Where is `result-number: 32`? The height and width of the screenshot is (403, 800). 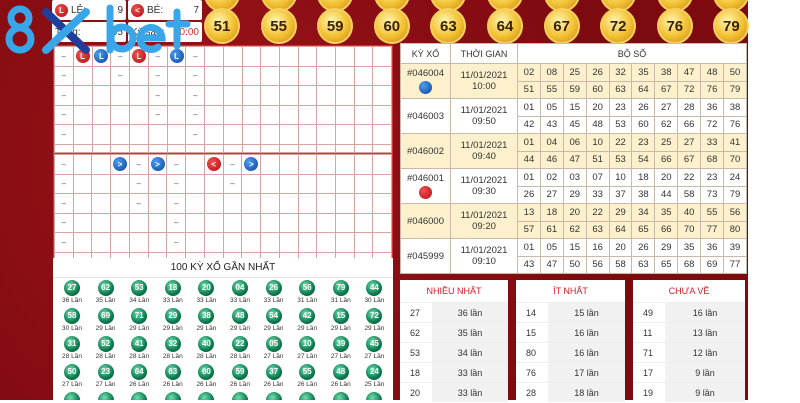 result-number: 32 is located at coordinates (620, 72).